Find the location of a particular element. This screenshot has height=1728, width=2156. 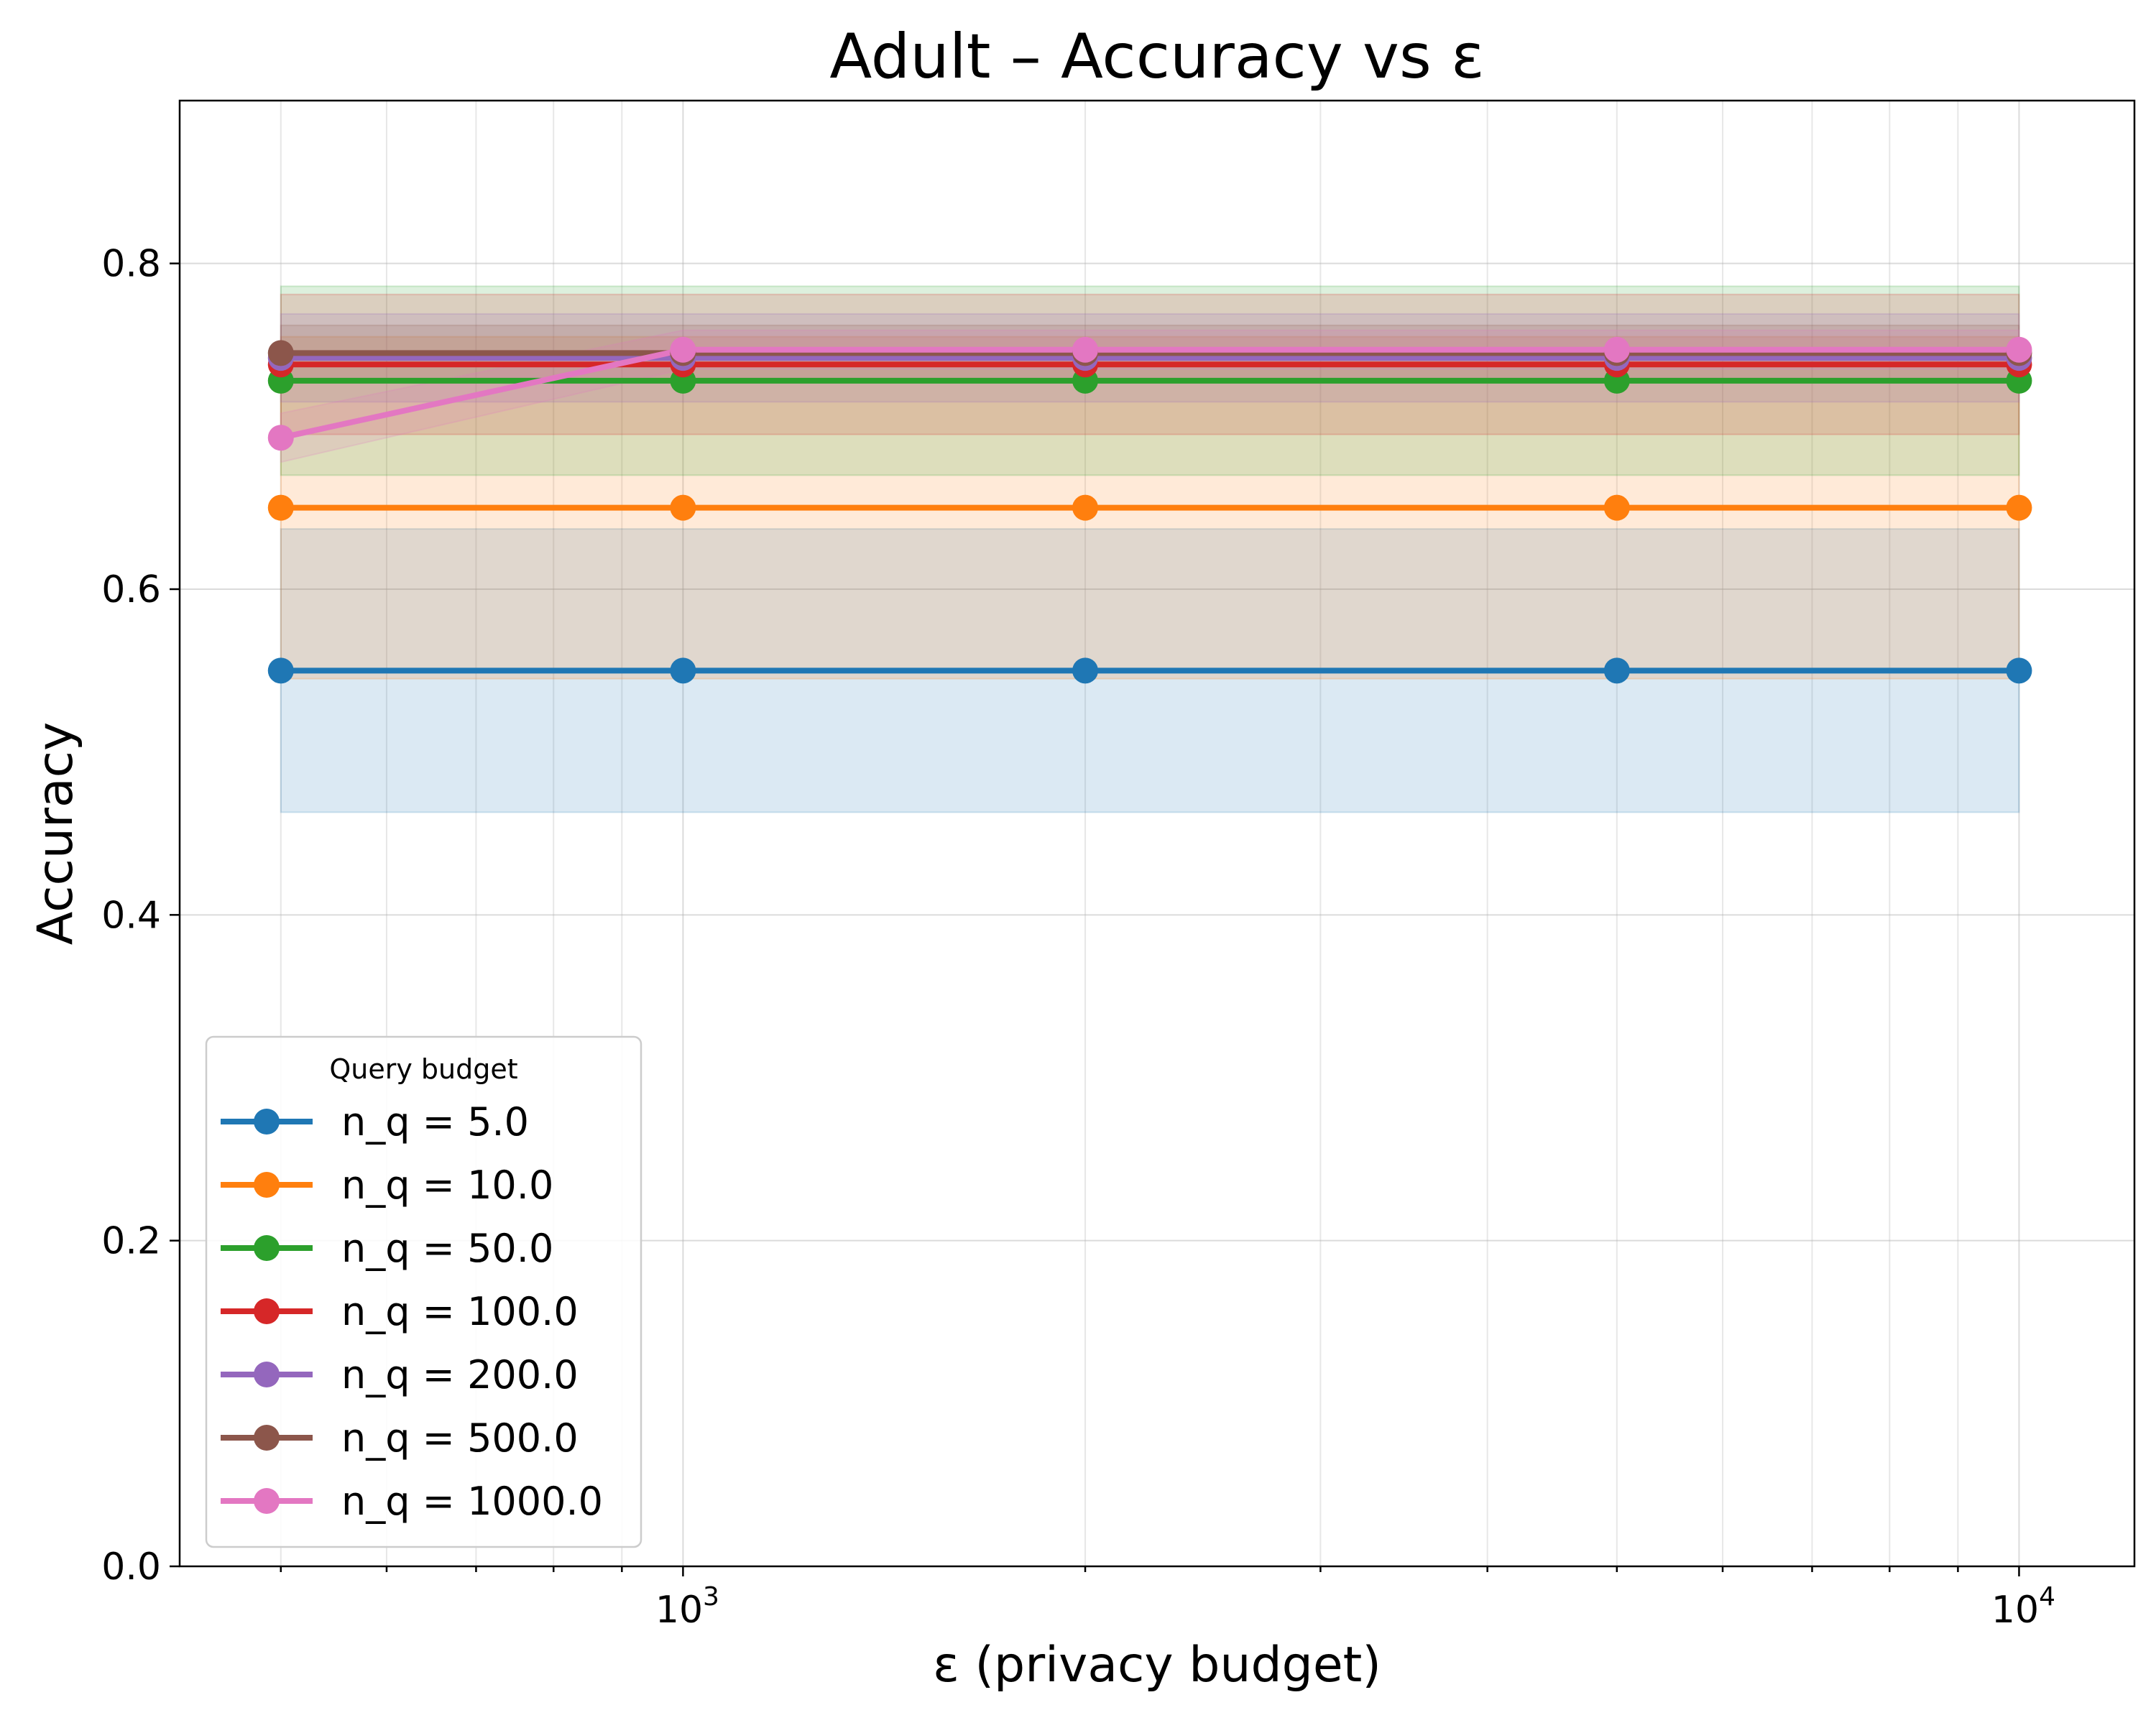

legend-entry-label: n_q = 10.0 is located at coordinates (447, 1185).